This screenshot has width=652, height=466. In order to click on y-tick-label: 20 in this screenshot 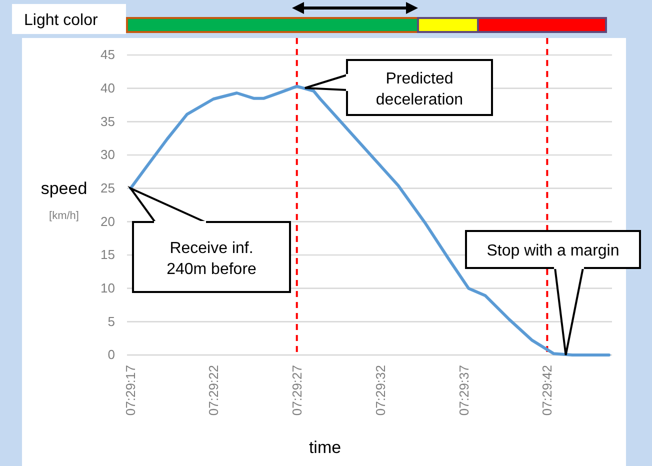, I will do `click(107, 221)`.